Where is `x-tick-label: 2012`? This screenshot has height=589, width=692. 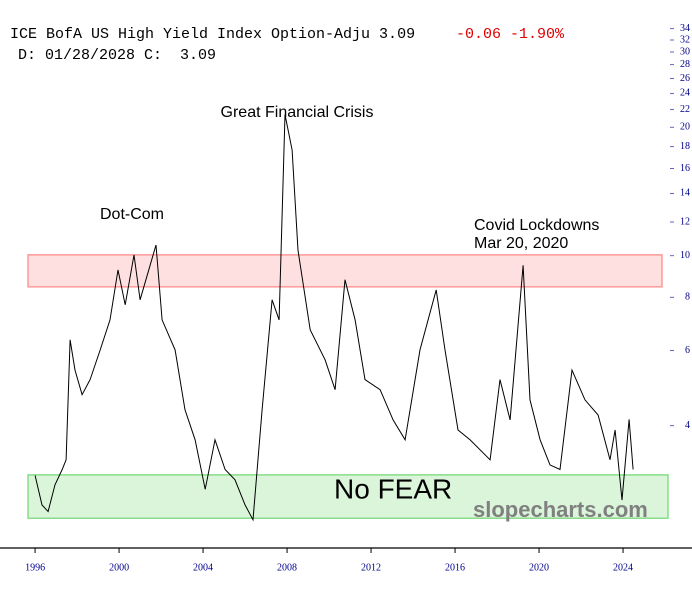 x-tick-label: 2012 is located at coordinates (371, 567).